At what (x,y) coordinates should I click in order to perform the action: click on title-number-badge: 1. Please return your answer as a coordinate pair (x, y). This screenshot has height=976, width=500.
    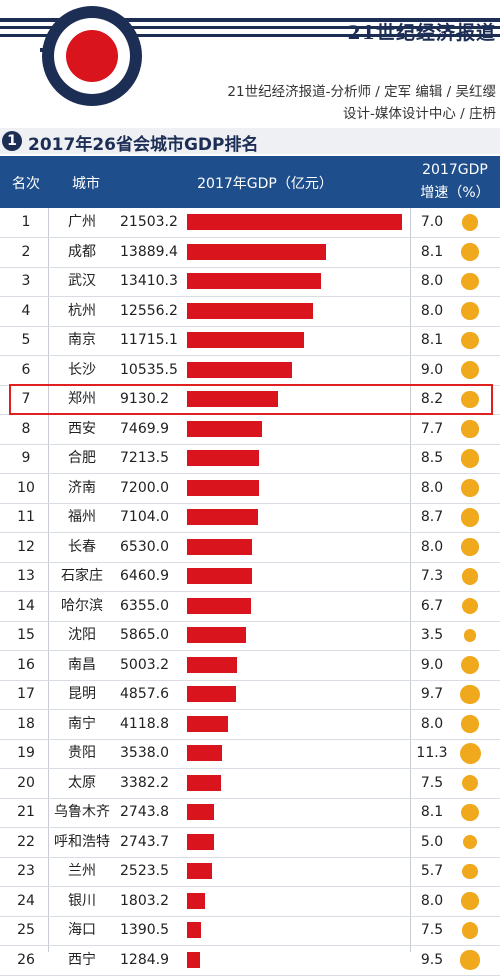
    Looking at the image, I should click on (12, 141).